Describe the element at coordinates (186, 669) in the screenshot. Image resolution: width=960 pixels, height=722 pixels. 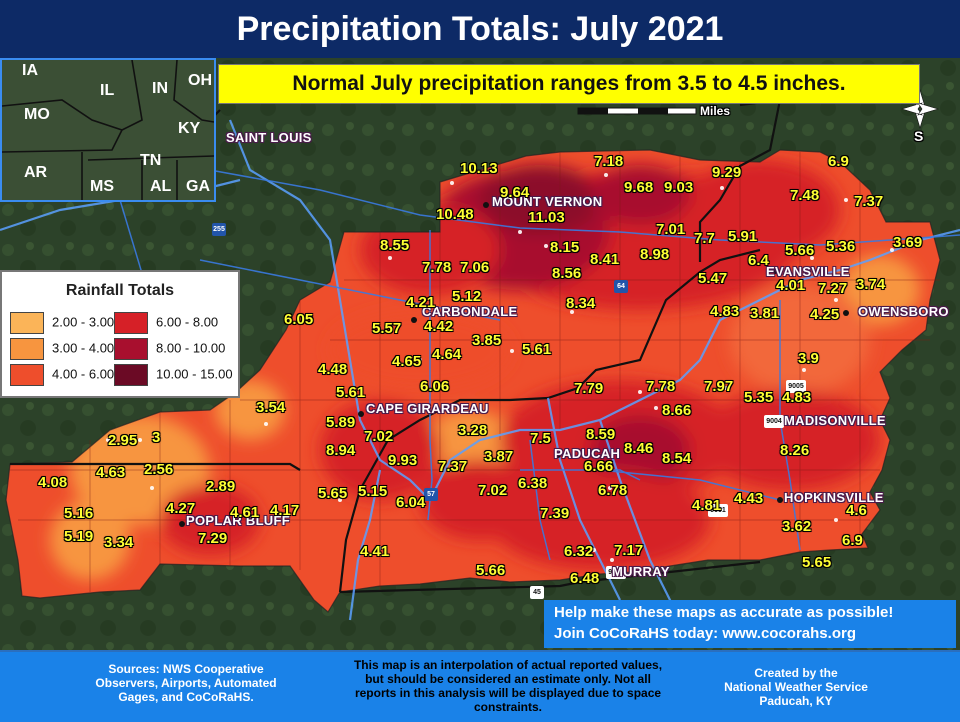
I see `footer-sources-line: Sources: NWS Cooperative` at that location.